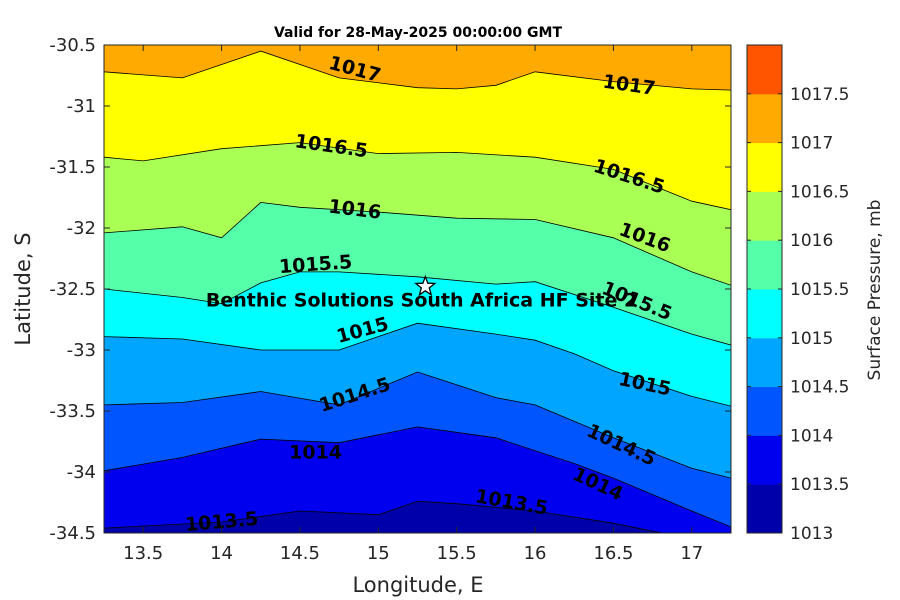  I want to click on contour-label: 1015.5, so click(315, 264).